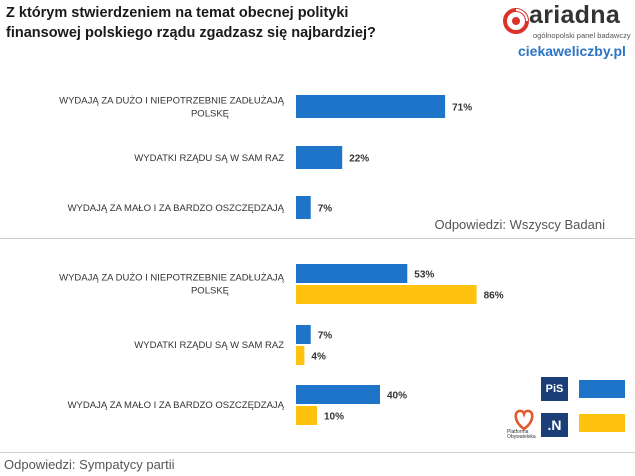 The width and height of the screenshot is (635, 476). I want to click on legend-swatch-blue, so click(602, 389).